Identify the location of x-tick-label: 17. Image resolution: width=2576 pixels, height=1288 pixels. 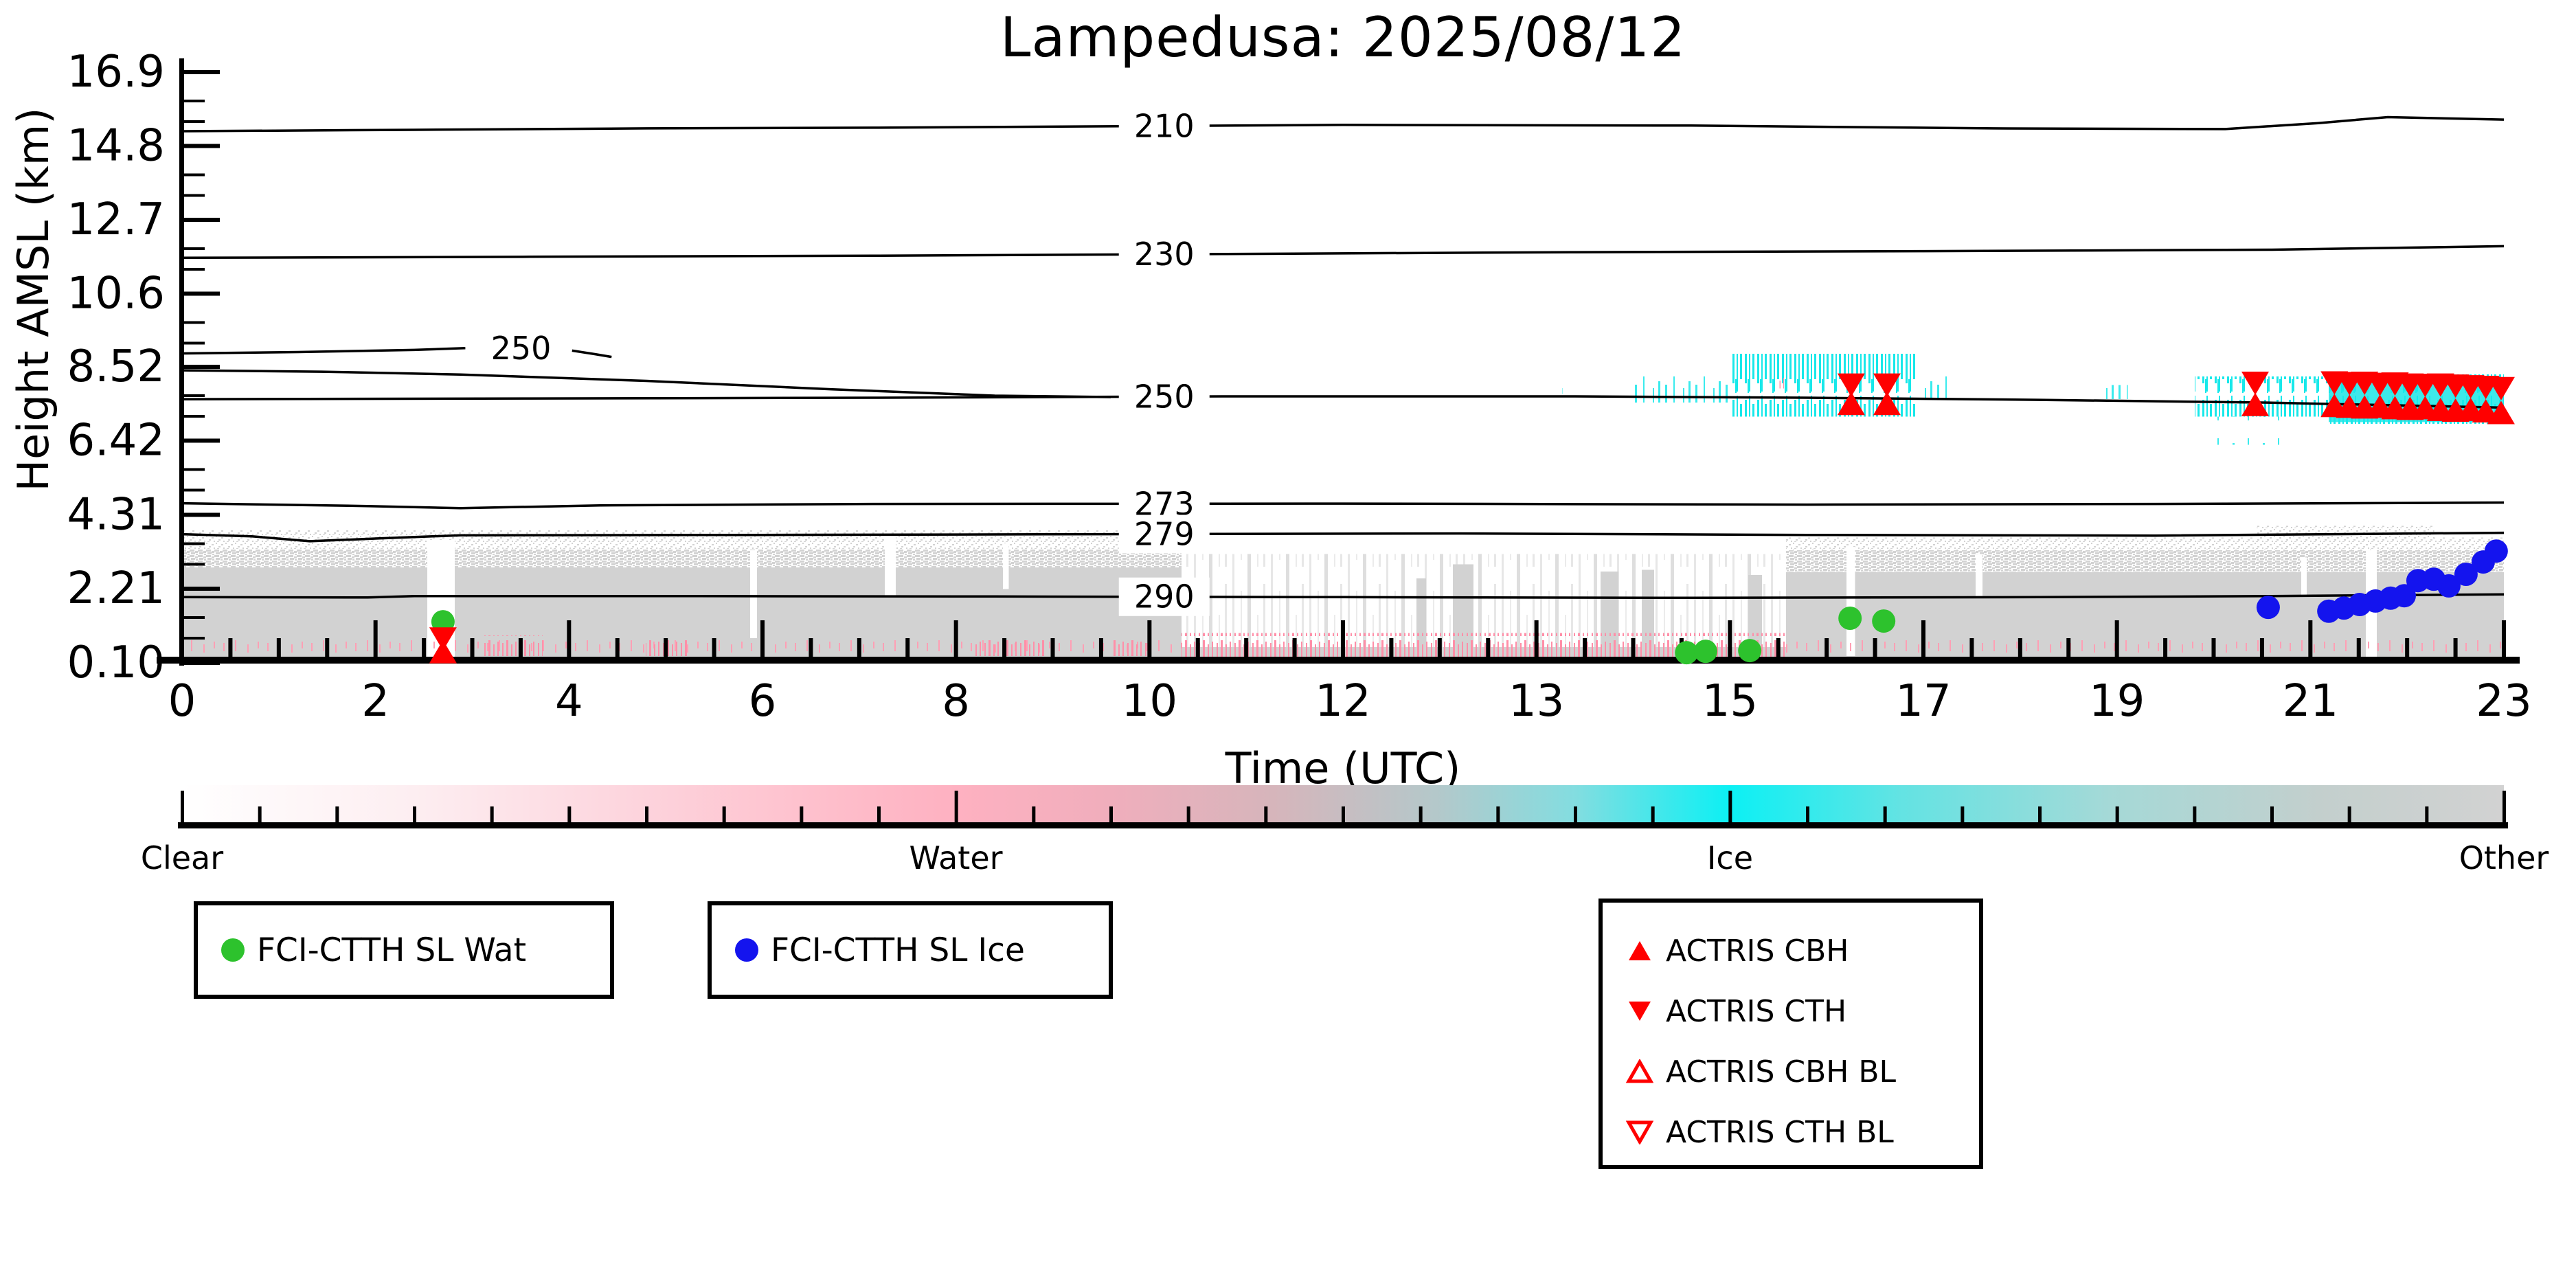
(1923, 701).